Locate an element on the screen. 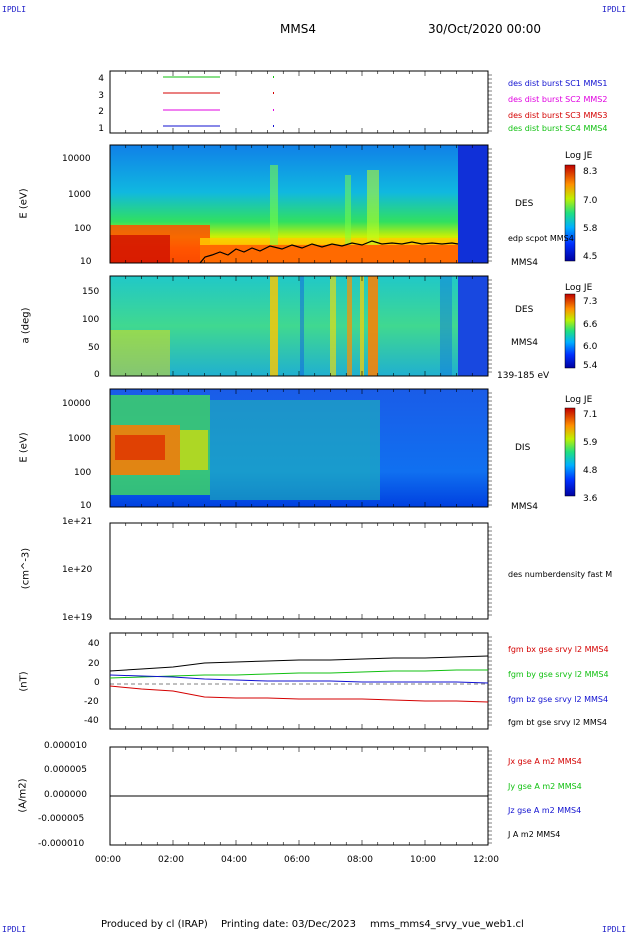 The image size is (630, 934). dis-energy-instrument-label: DIS is located at coordinates (523, 448).